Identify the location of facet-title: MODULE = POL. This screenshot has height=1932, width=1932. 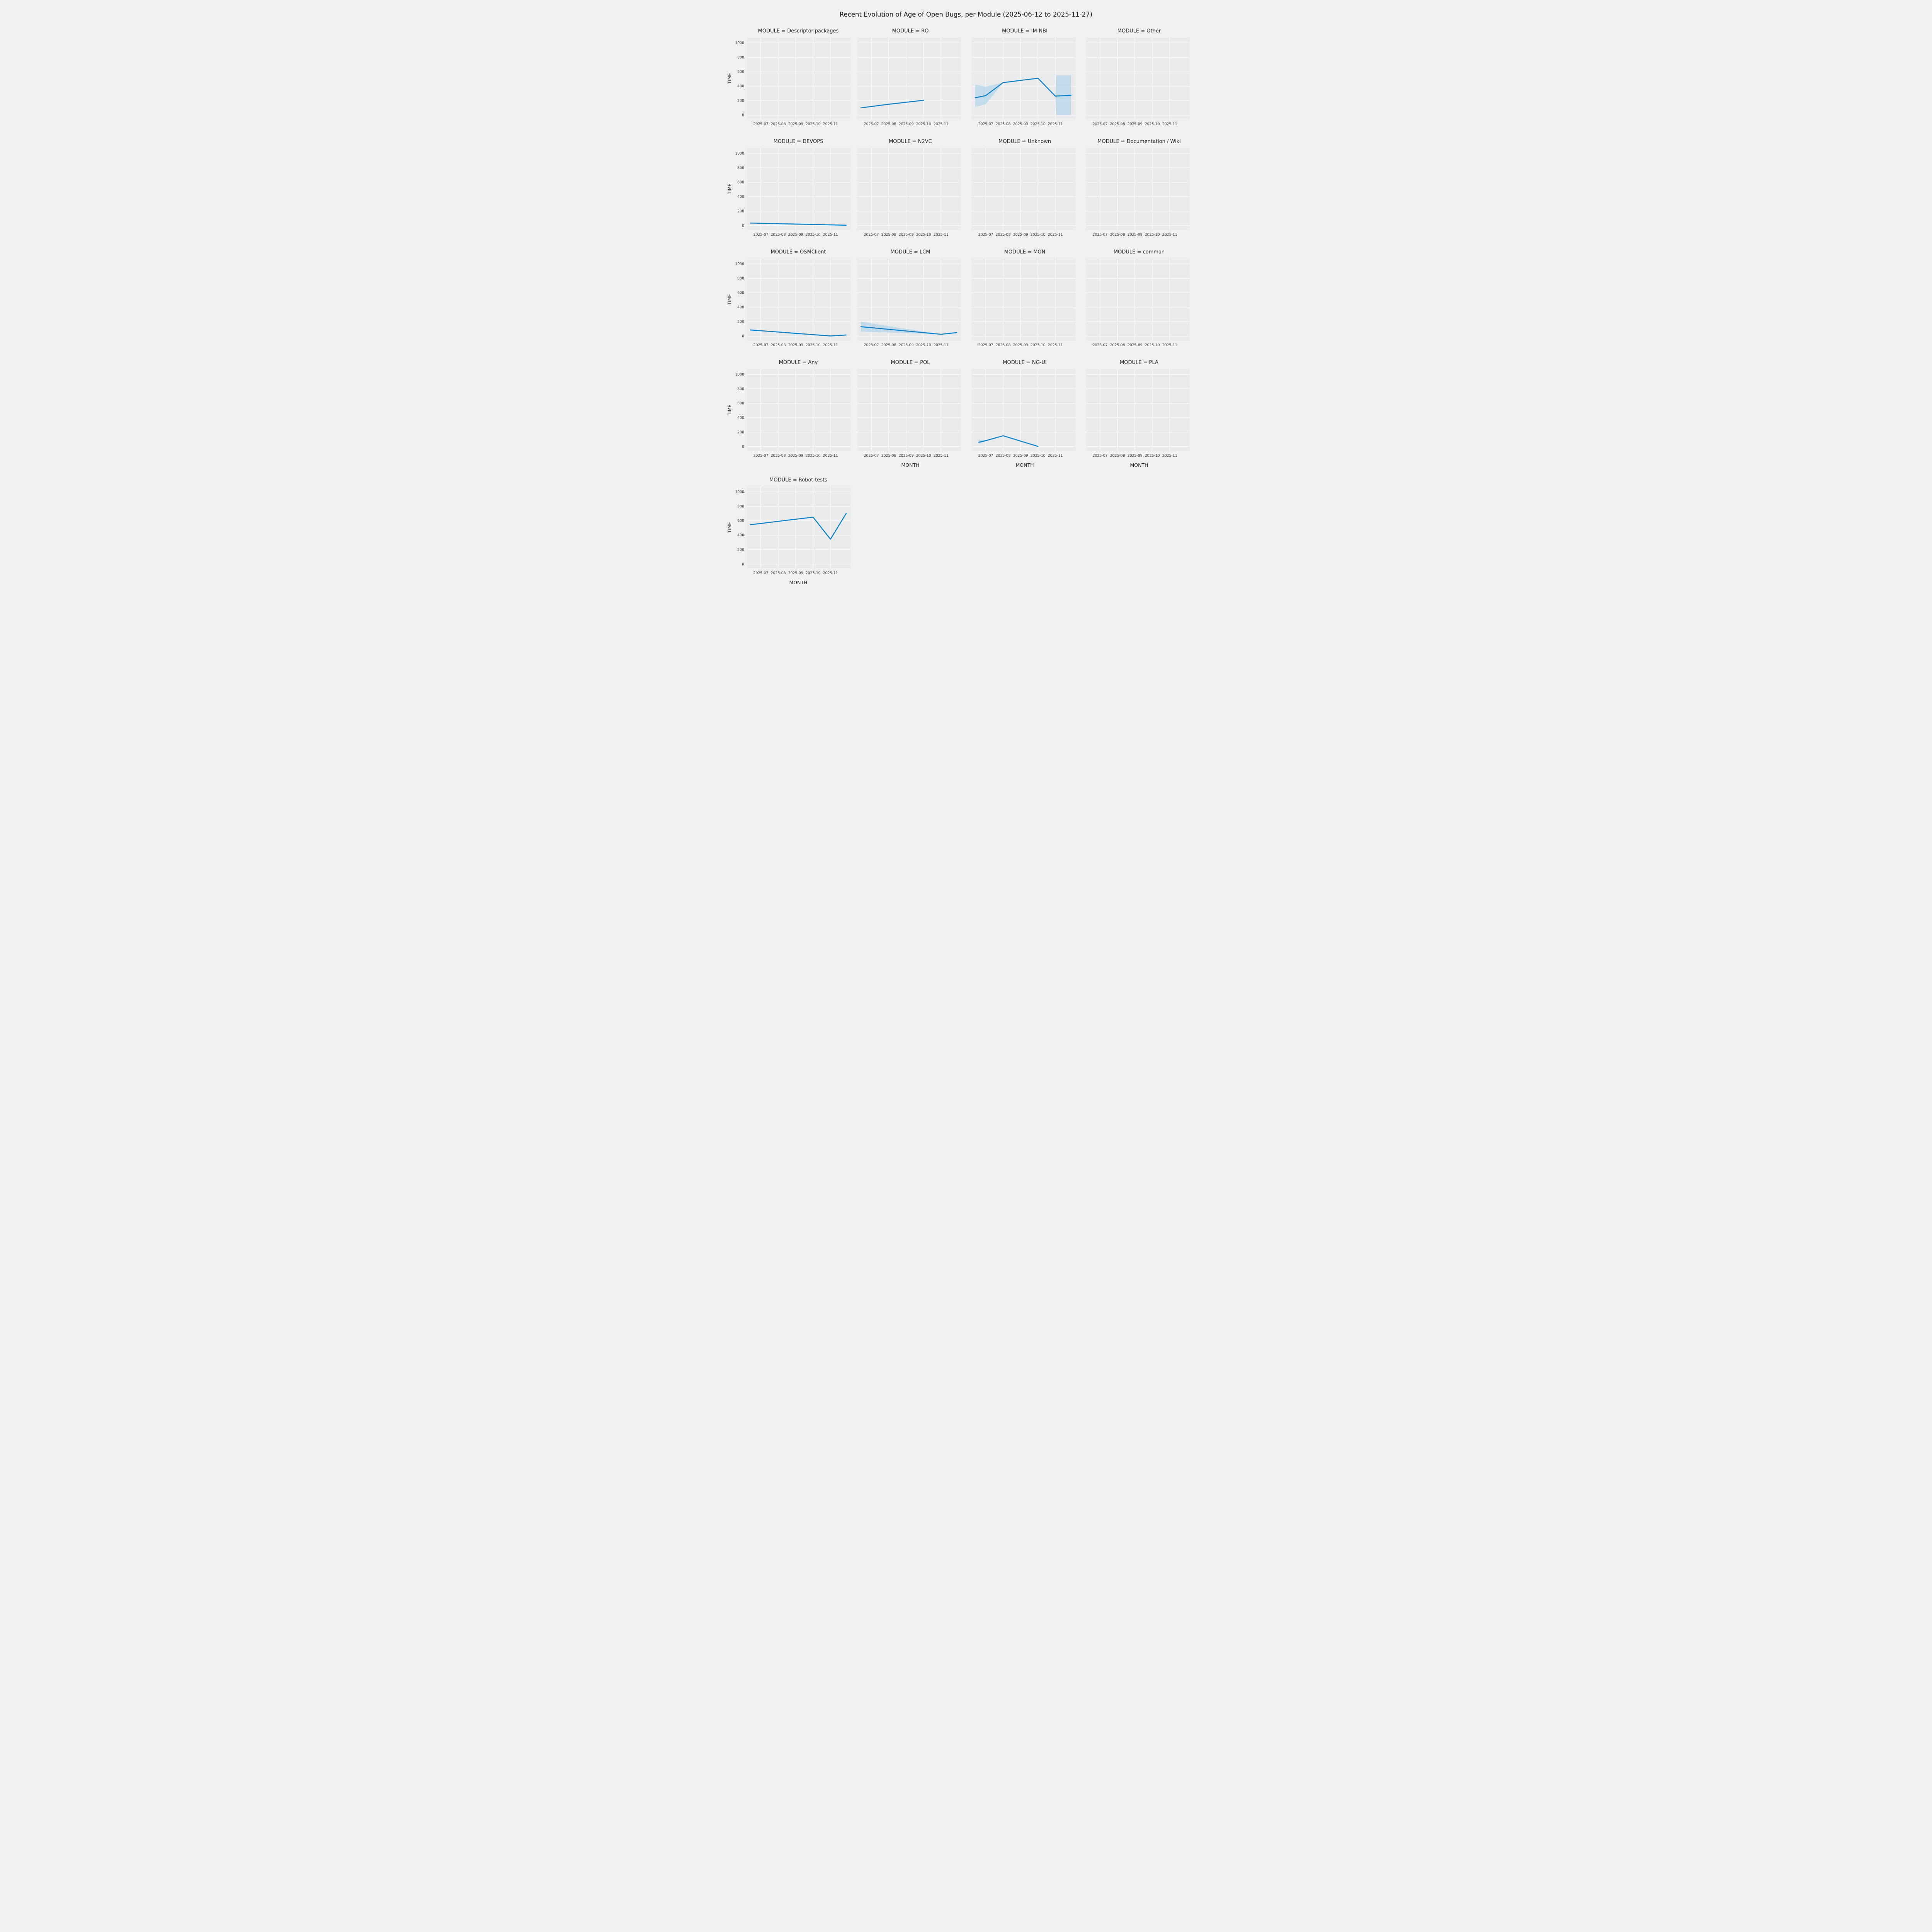
(911, 363).